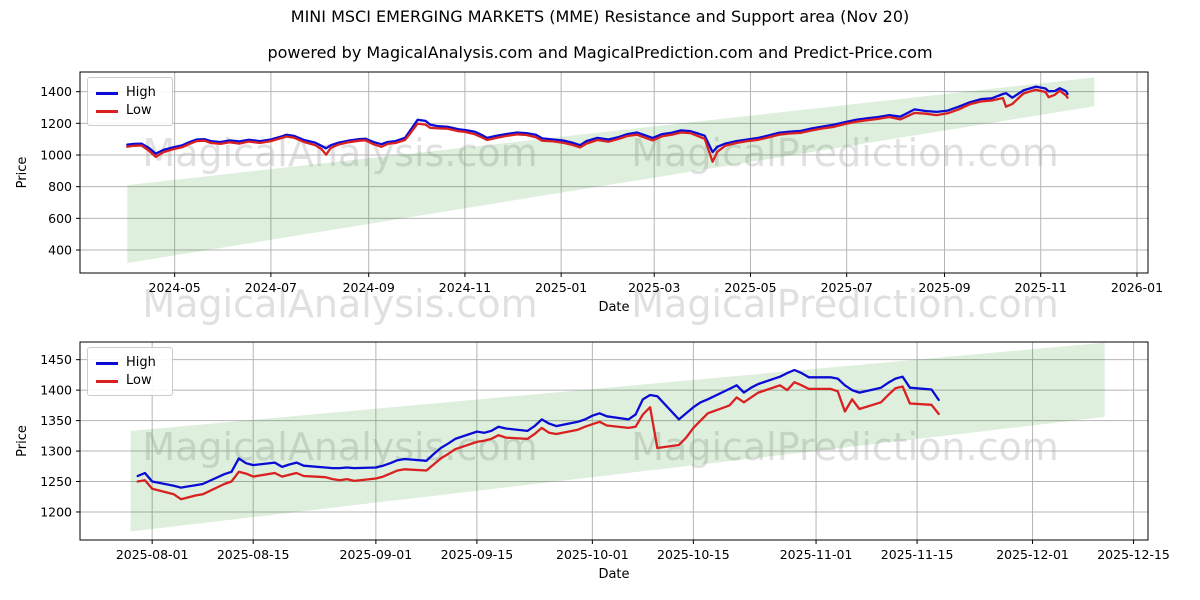 The height and width of the screenshot is (600, 1200). I want to click on y-tick-label: 1450, so click(56, 359).